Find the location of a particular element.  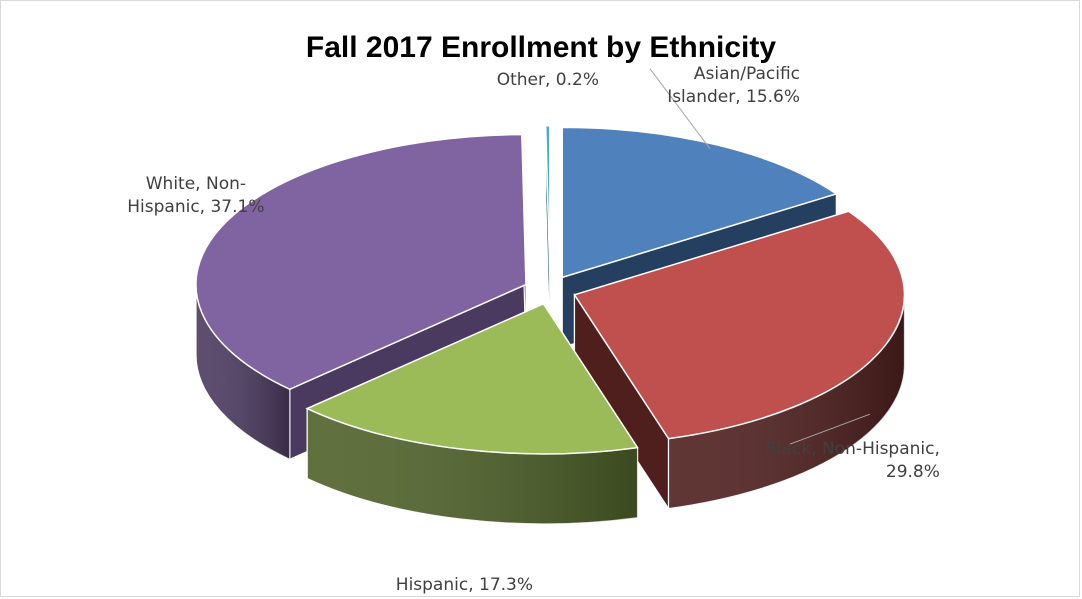

data-label-line: Hispanic, 37.1% is located at coordinates (195, 207).